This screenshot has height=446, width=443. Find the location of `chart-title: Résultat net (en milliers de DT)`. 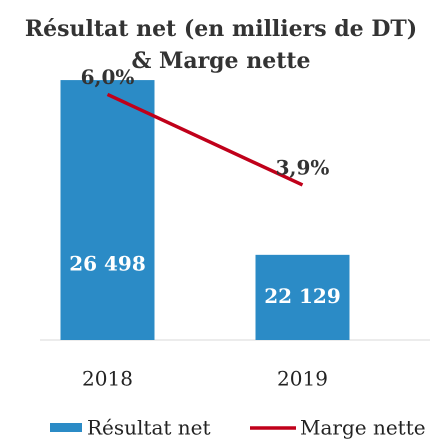

chart-title: Résultat net (en milliers de DT) is located at coordinates (221, 29).